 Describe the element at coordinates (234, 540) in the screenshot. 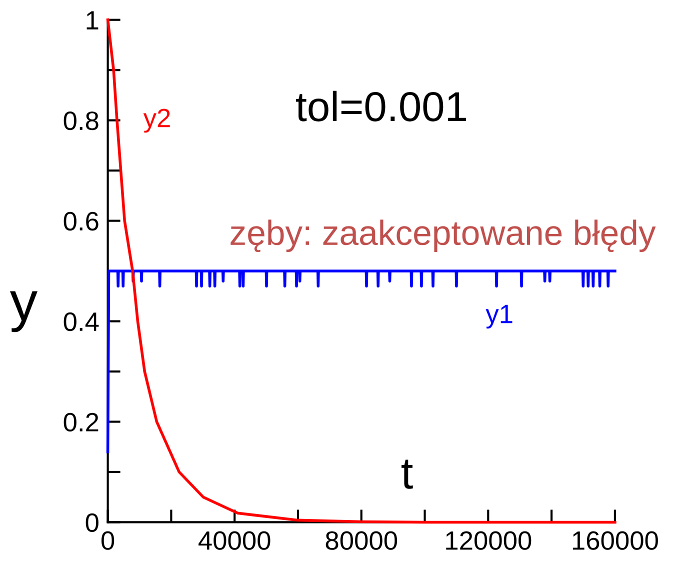

I see `x-tick-label: 40000` at that location.